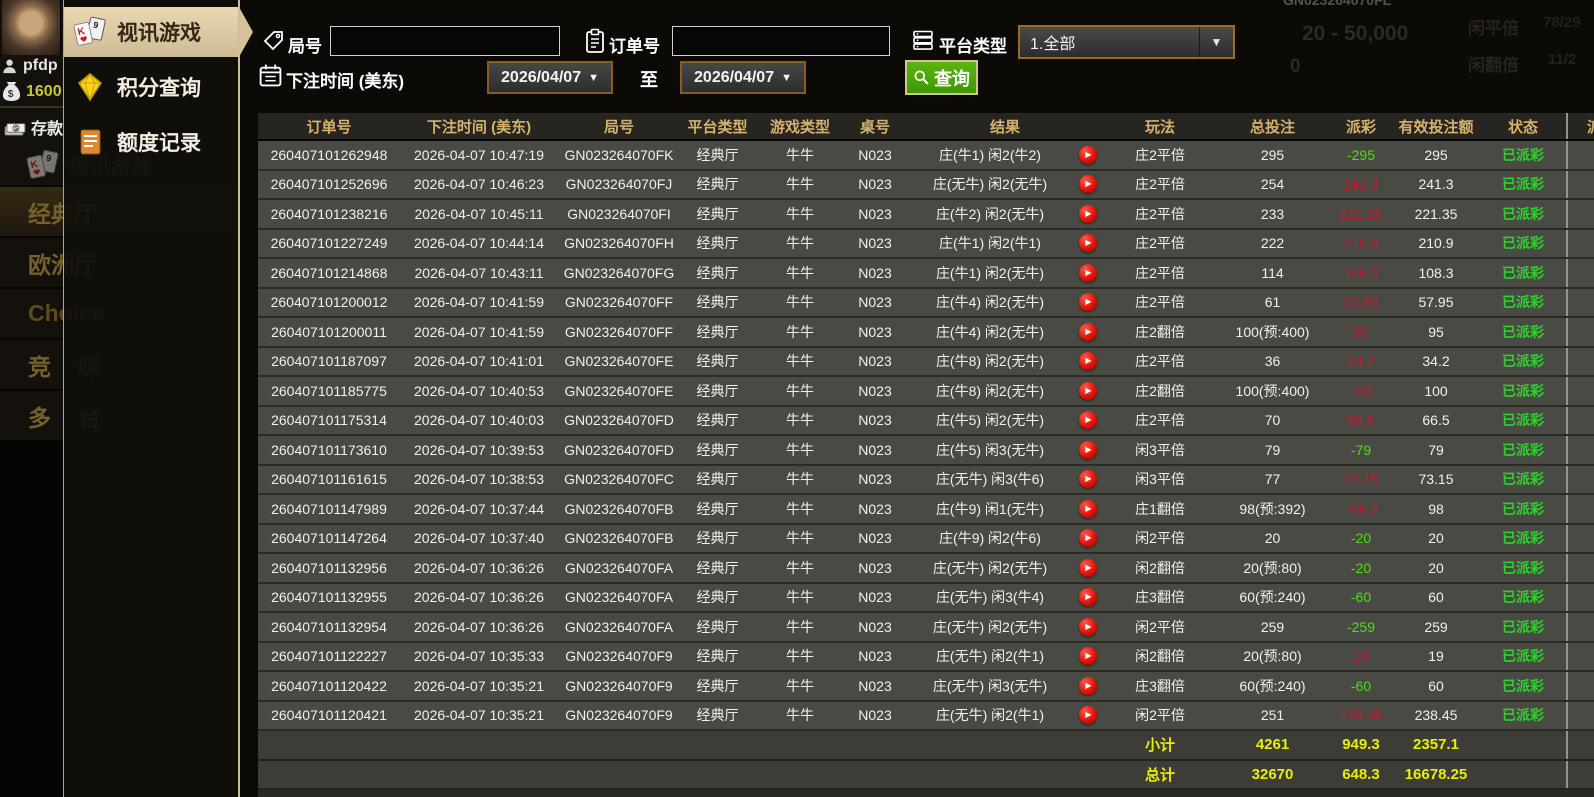 The height and width of the screenshot is (797, 1594). I want to click on balance-value: 1600, so click(44, 91).